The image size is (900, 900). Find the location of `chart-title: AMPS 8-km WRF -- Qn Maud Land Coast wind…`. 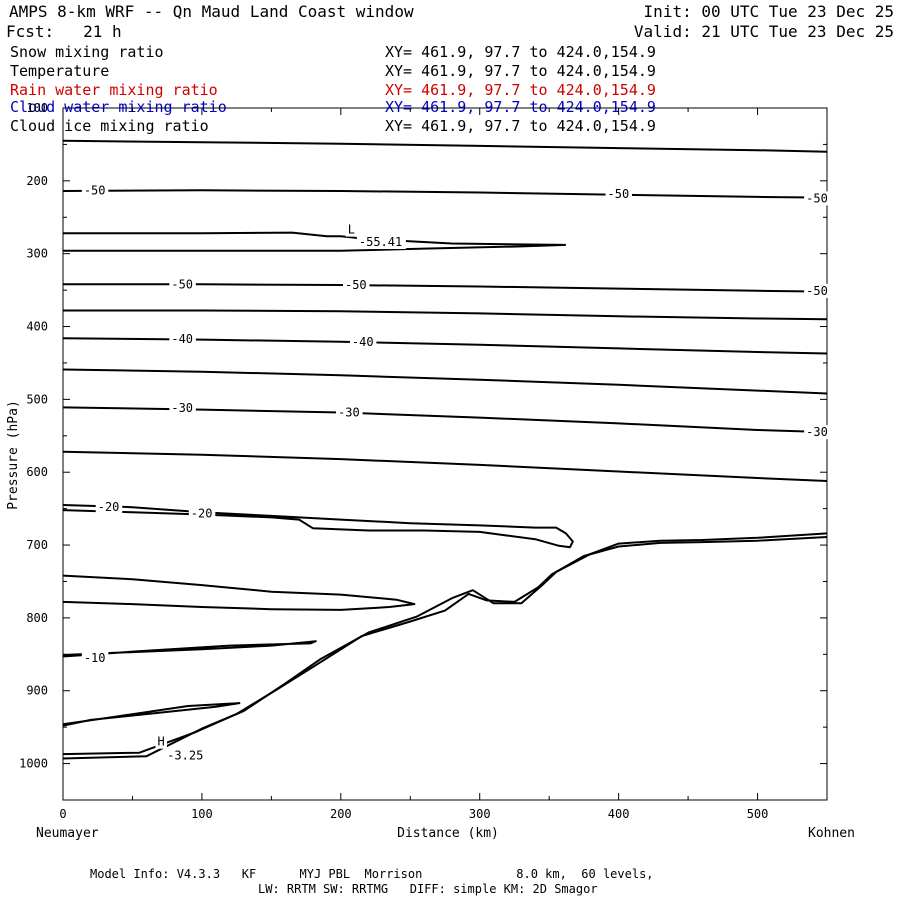

chart-title: AMPS 8-km WRF -- Qn Maud Land Coast wind… is located at coordinates (211, 11).